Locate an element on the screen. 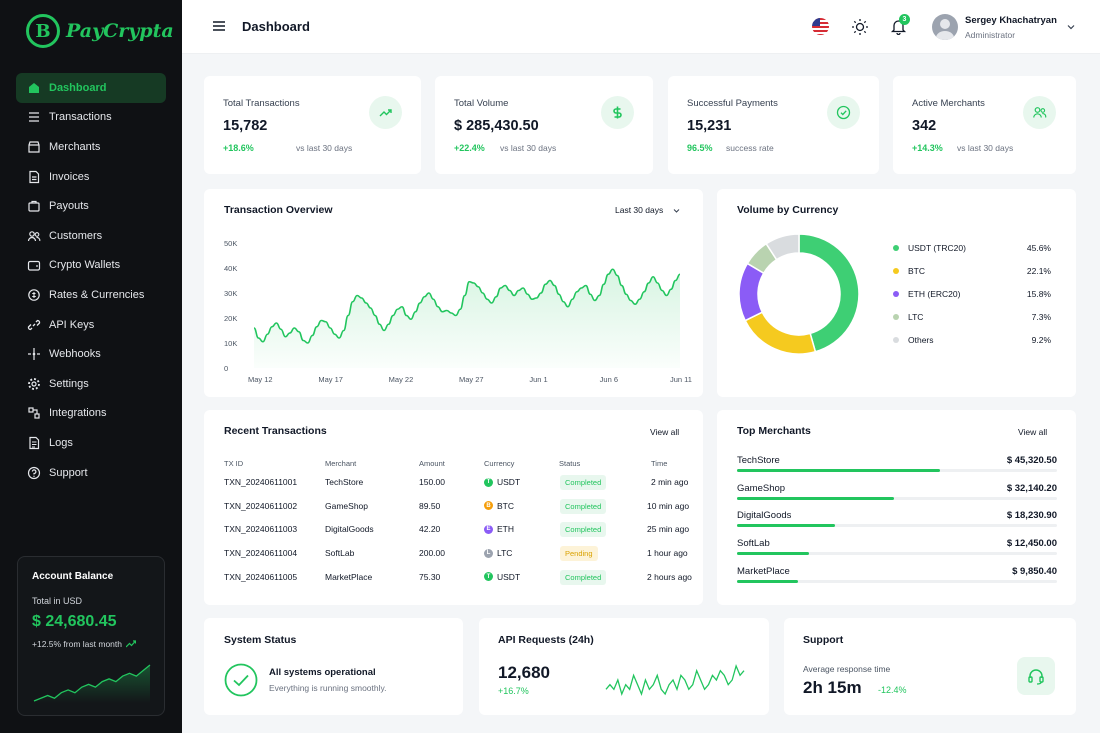 This screenshot has height=733, width=1100. legend-value: 15.8% is located at coordinates (1038, 294).